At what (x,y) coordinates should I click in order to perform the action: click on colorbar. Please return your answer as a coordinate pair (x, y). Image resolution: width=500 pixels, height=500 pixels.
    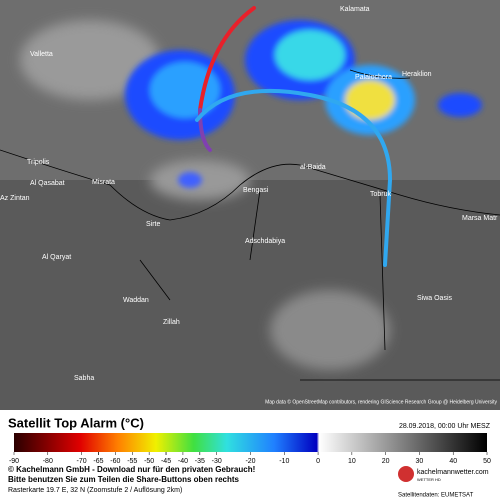
    Looking at the image, I should click on (250, 442).